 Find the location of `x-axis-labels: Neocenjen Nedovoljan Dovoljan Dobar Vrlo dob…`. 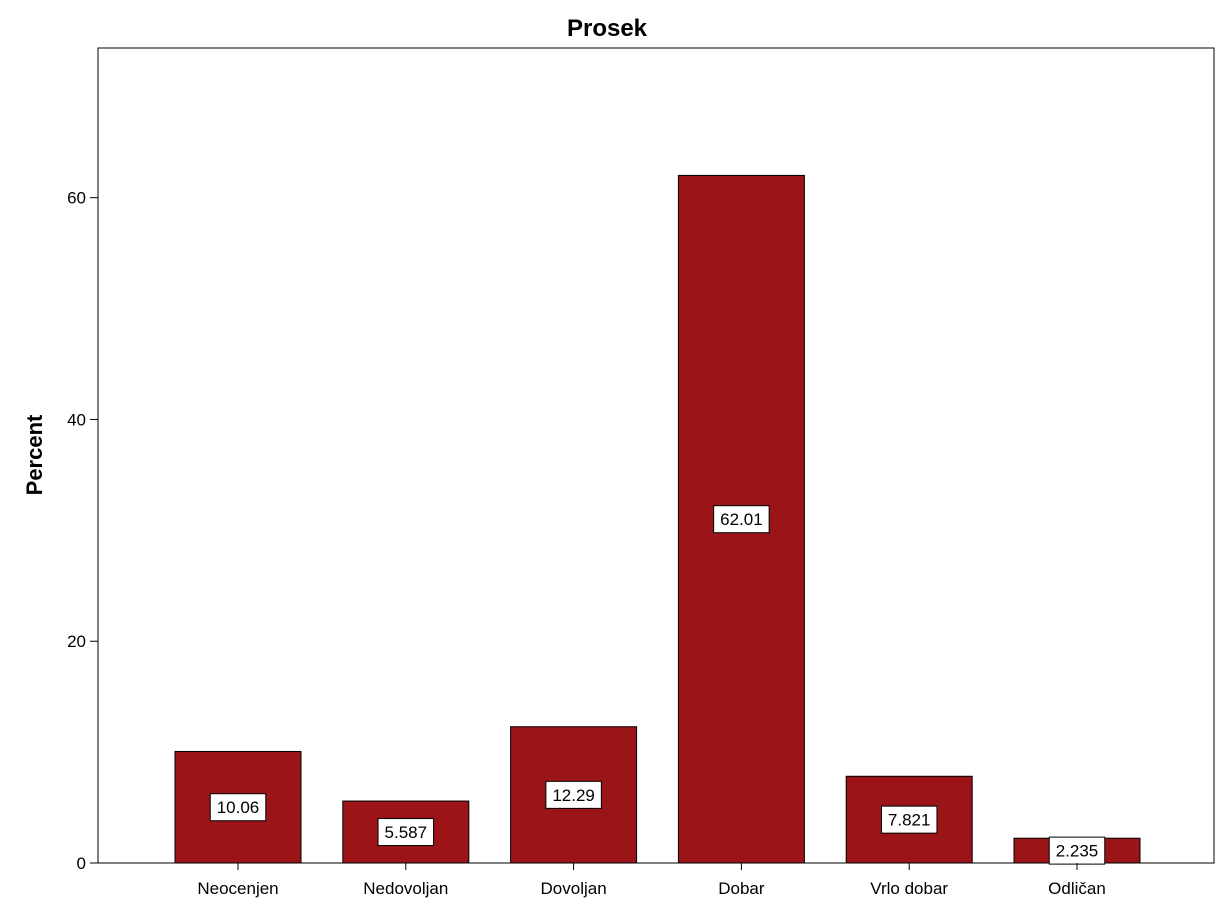

x-axis-labels: Neocenjen Nedovoljan Dovoljan Dobar Vrlo dob… is located at coordinates (651, 880).